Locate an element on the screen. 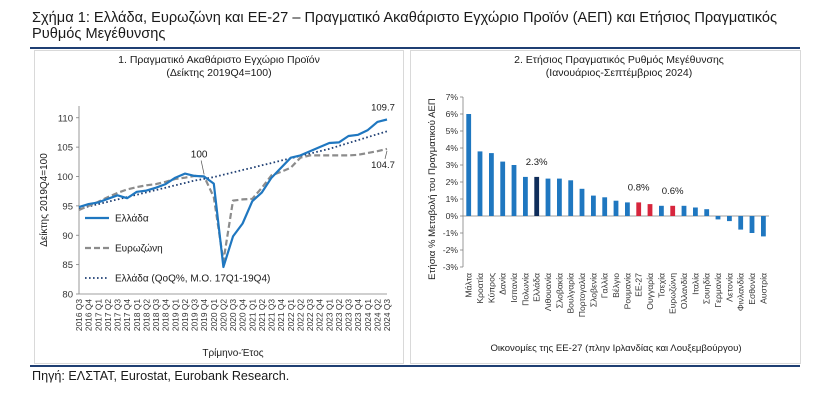 The height and width of the screenshot is (400, 818). y-tick-label: 2% is located at coordinates (452, 182).